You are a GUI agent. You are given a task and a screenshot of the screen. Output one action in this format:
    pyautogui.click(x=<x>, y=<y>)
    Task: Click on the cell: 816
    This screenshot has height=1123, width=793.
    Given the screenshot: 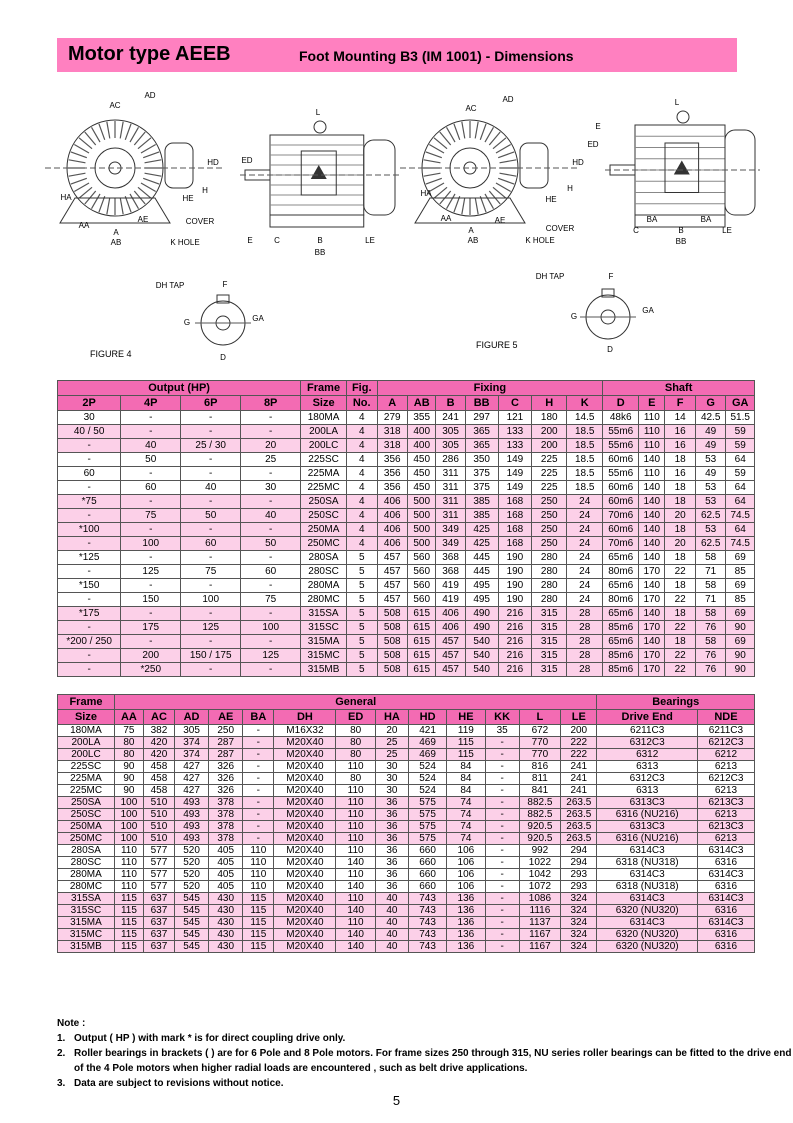 What is the action you would take?
    pyautogui.click(x=540, y=766)
    